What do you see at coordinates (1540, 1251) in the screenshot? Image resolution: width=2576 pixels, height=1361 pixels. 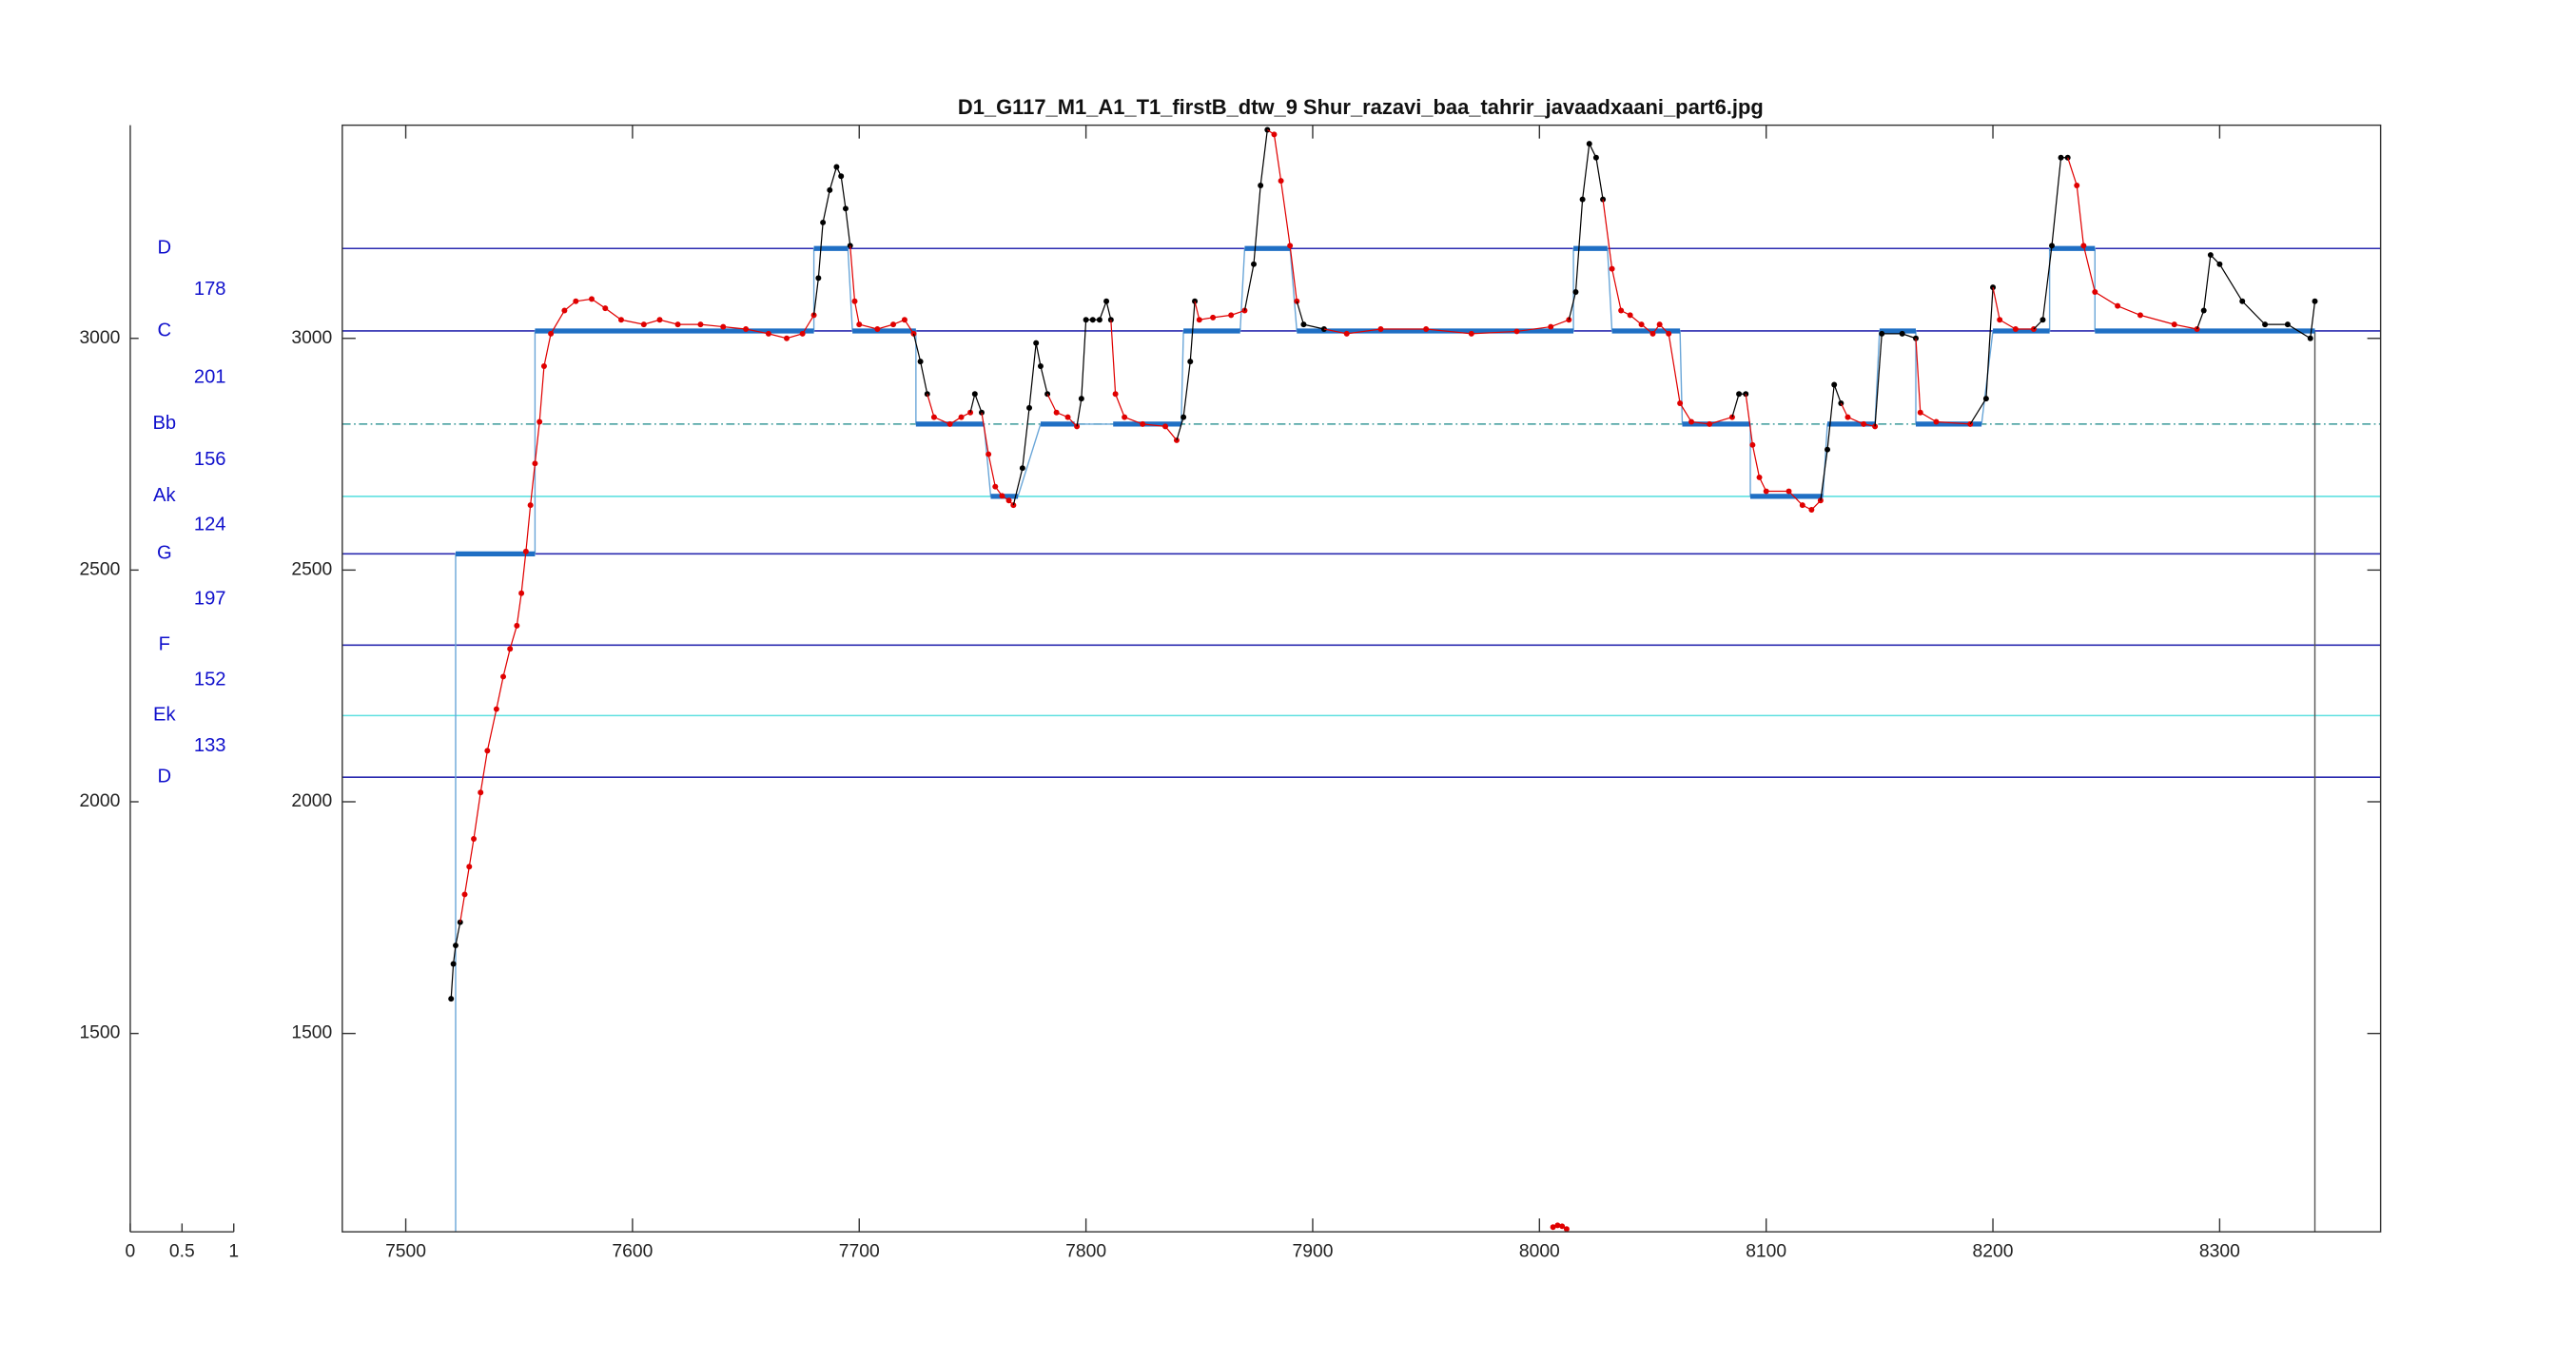 I see `x-tick-label: 8000` at bounding box center [1540, 1251].